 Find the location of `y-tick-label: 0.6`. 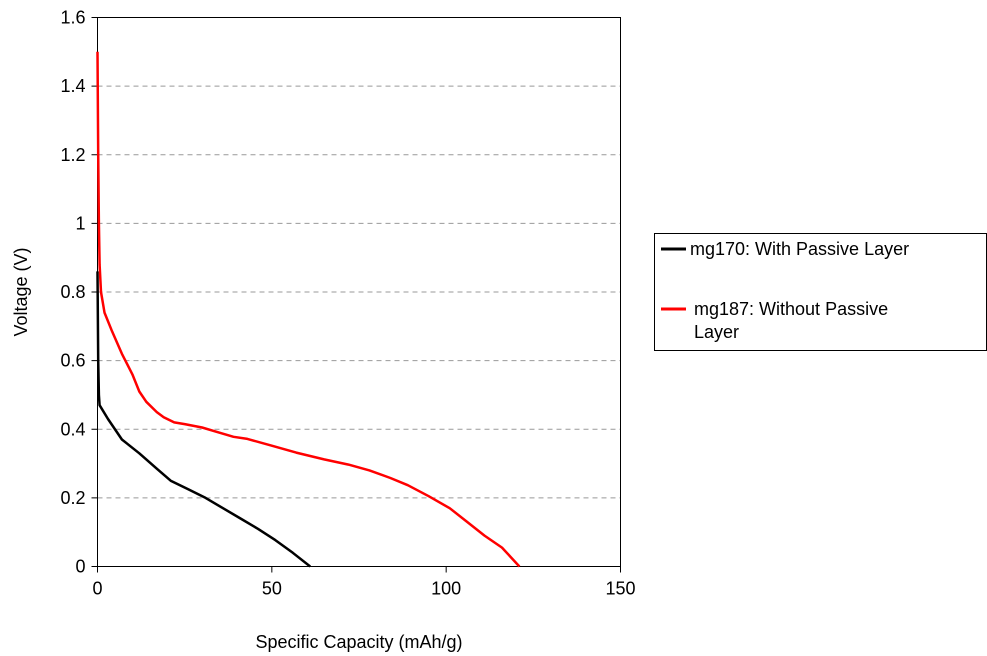

y-tick-label: 0.6 is located at coordinates (72, 361).